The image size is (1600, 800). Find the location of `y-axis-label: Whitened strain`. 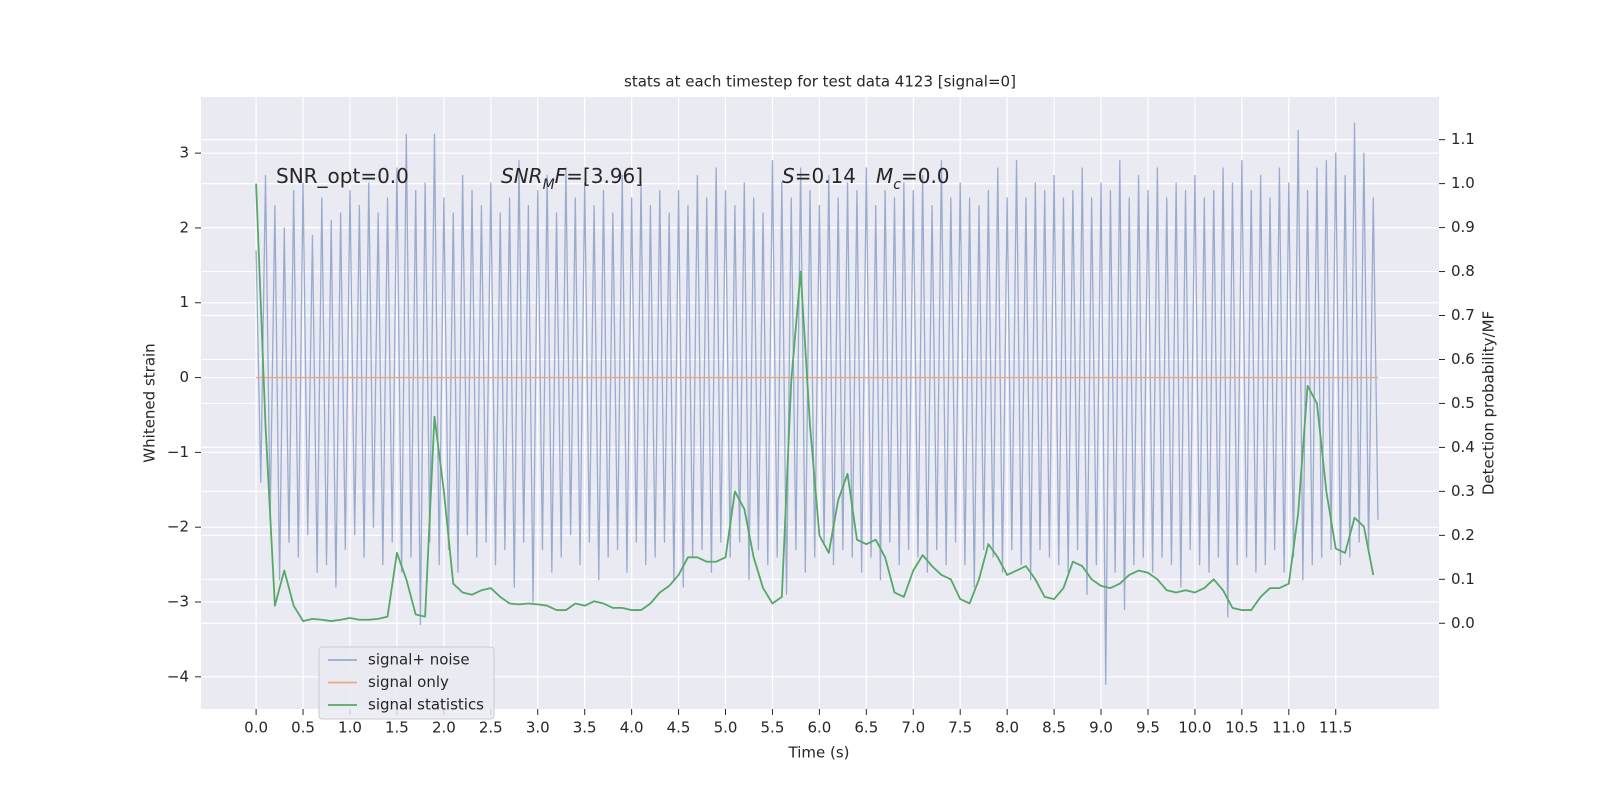

y-axis-label: Whitened strain is located at coordinates (150, 402).